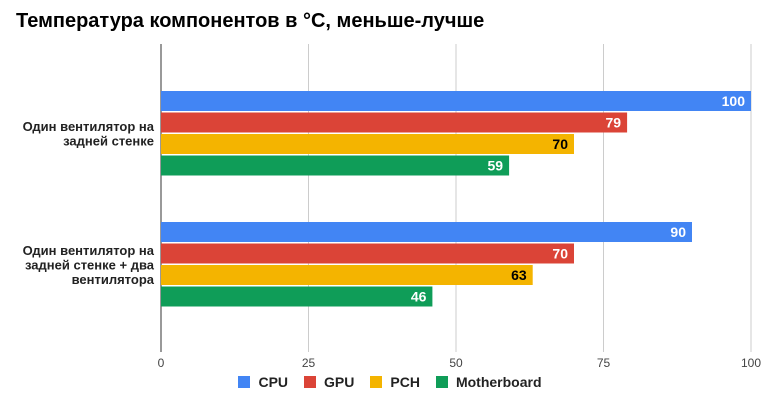 The height and width of the screenshot is (404, 780). I want to click on legend-item-pch: PCH, so click(395, 382).